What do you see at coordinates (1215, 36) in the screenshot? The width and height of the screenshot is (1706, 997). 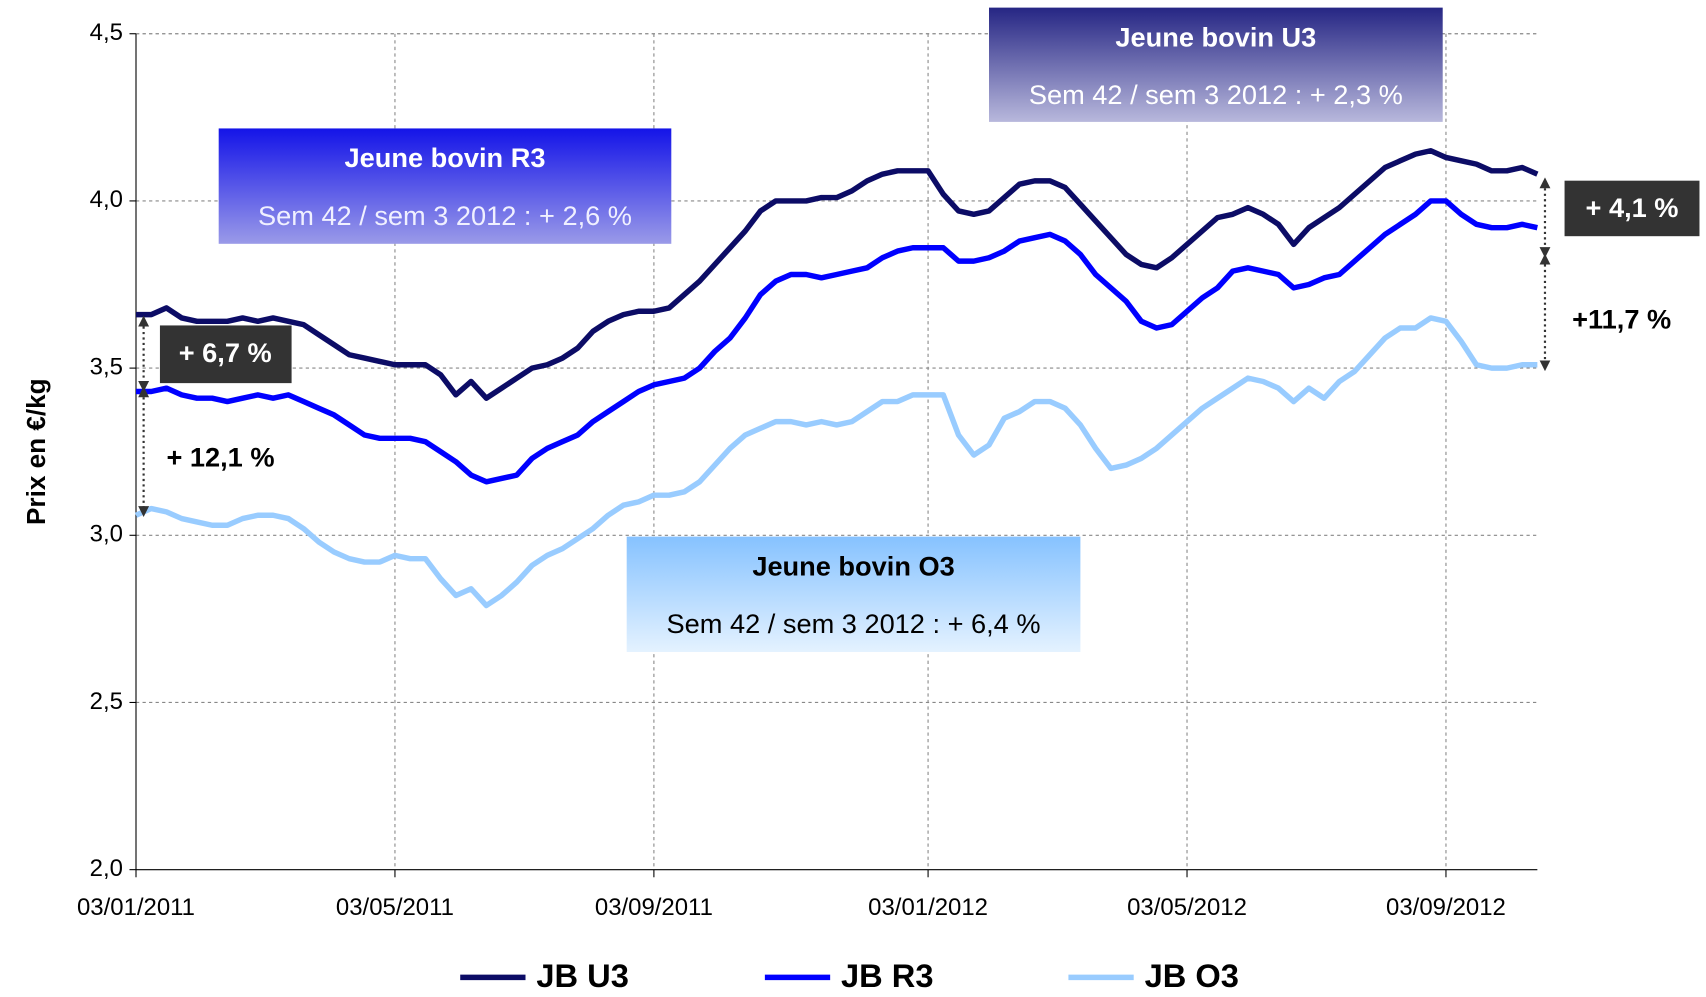 I see `annotation-title: Jeune bovin U3` at bounding box center [1215, 36].